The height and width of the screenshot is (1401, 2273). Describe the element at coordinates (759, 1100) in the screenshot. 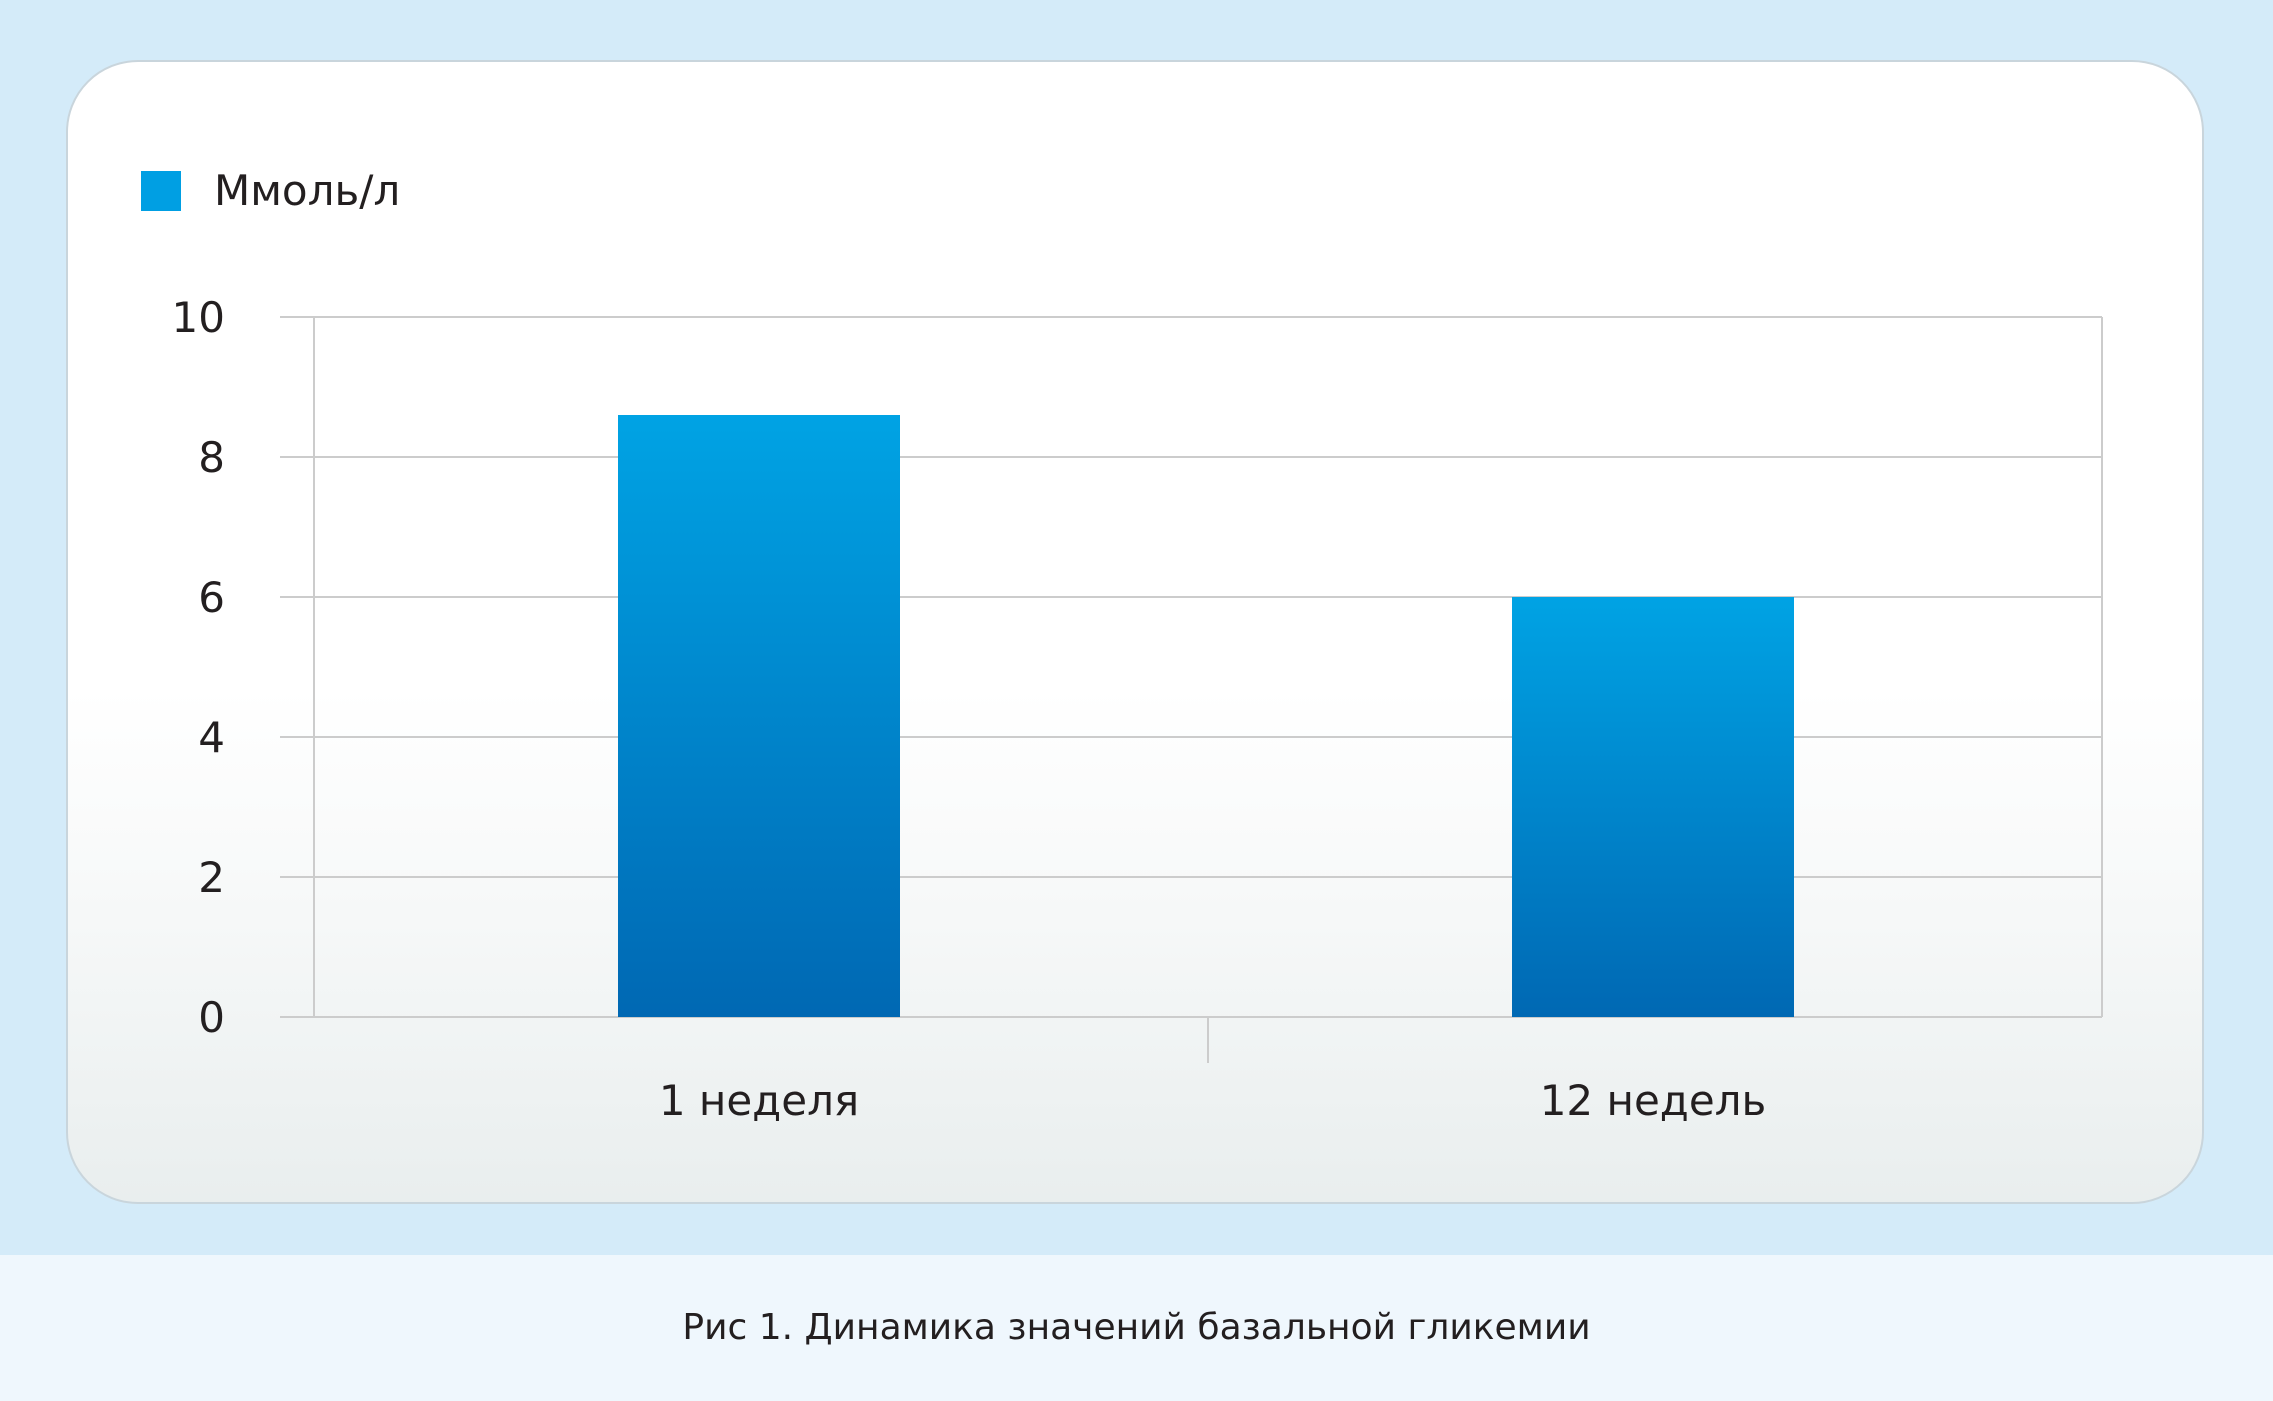

I see `x-category-label: 1 неделя` at that location.